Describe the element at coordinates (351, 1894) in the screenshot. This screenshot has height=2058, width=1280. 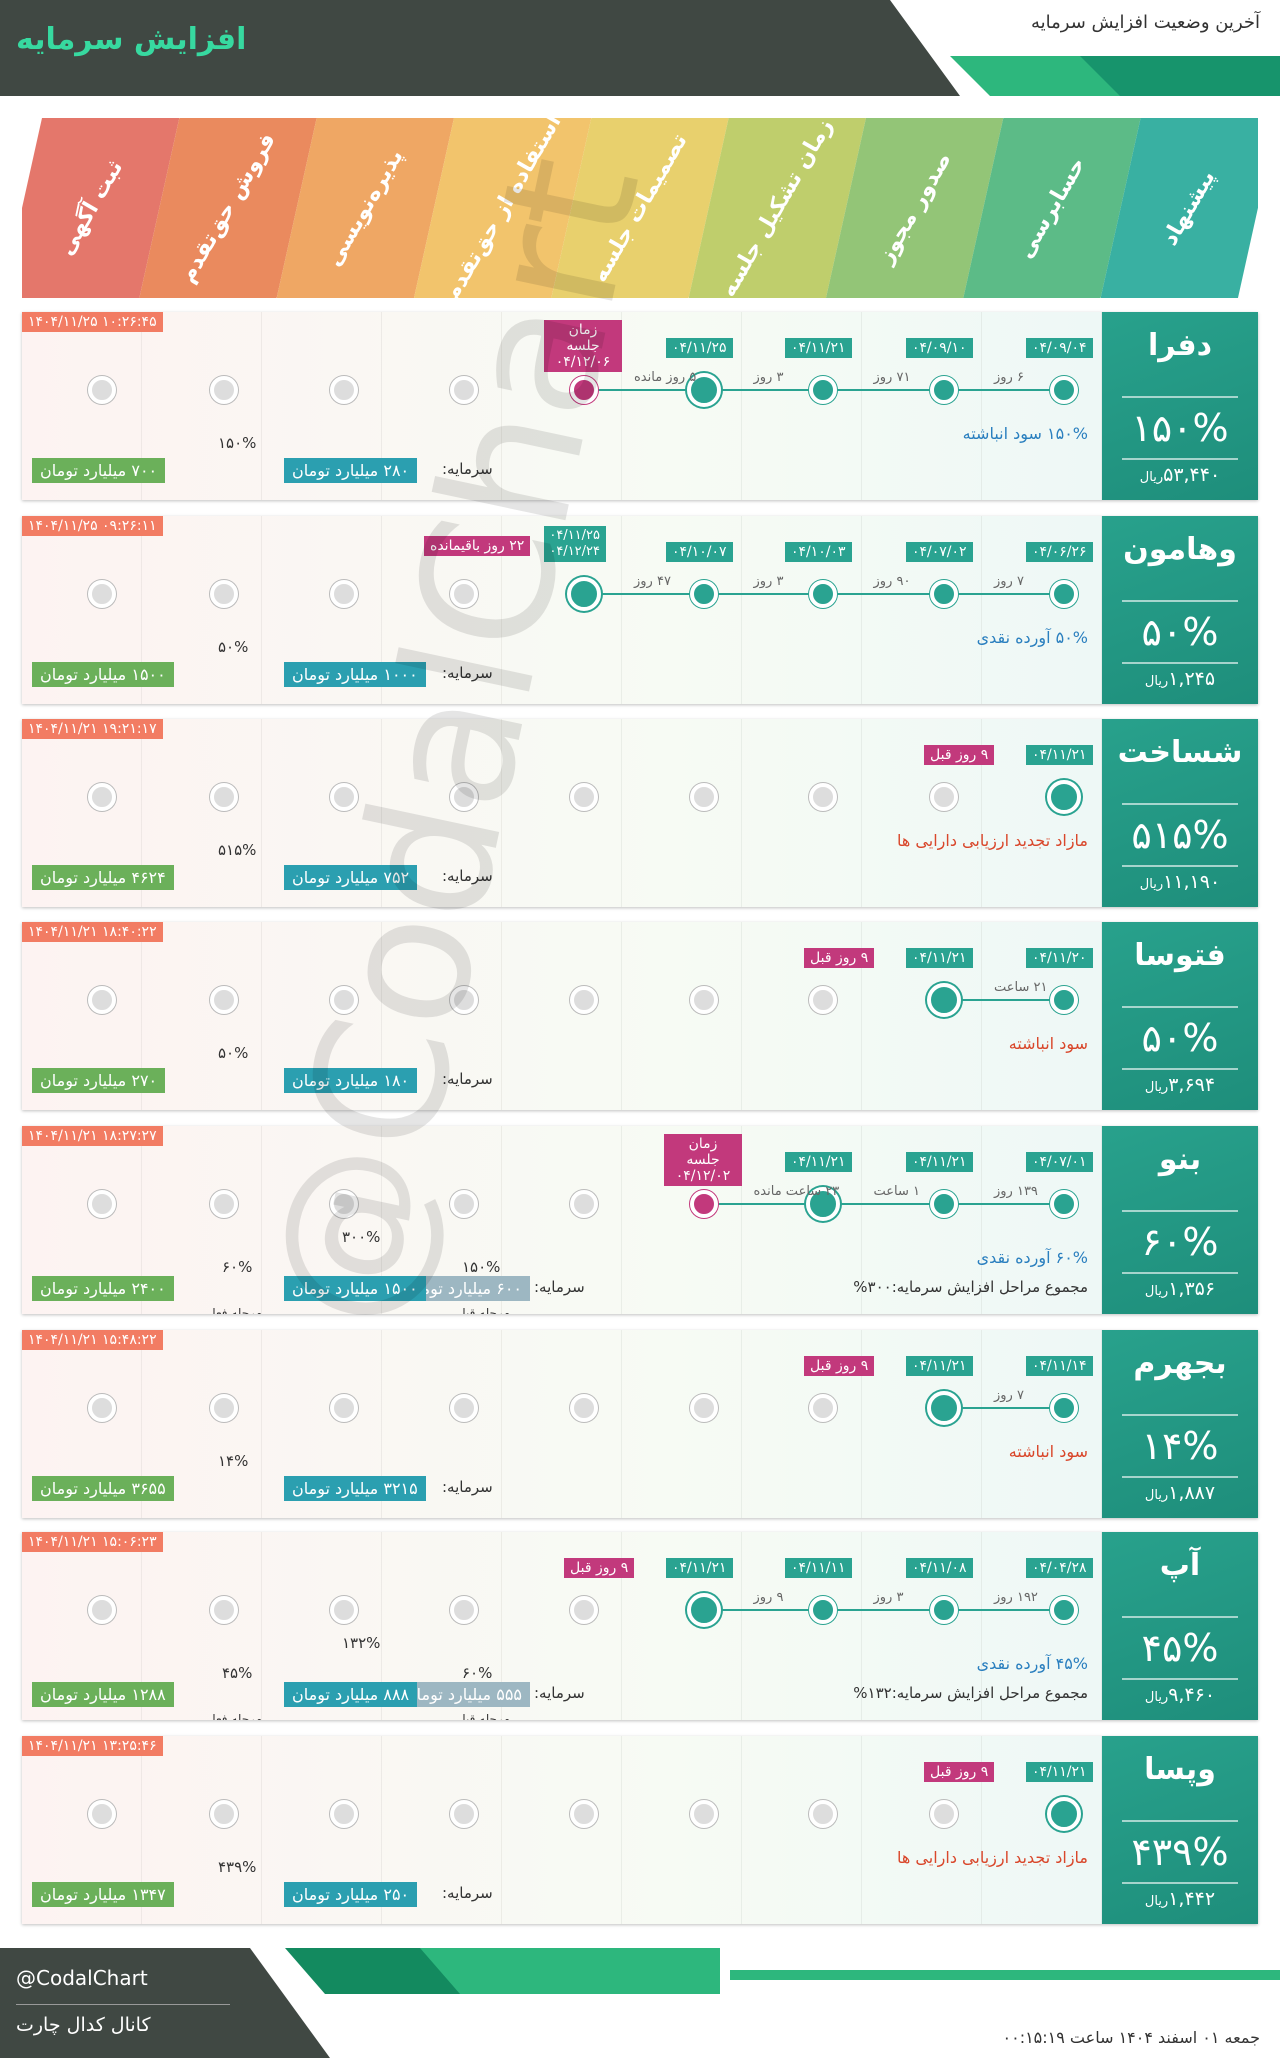
I see `current-capital: ۲۵۰ میلیارد تومان` at that location.